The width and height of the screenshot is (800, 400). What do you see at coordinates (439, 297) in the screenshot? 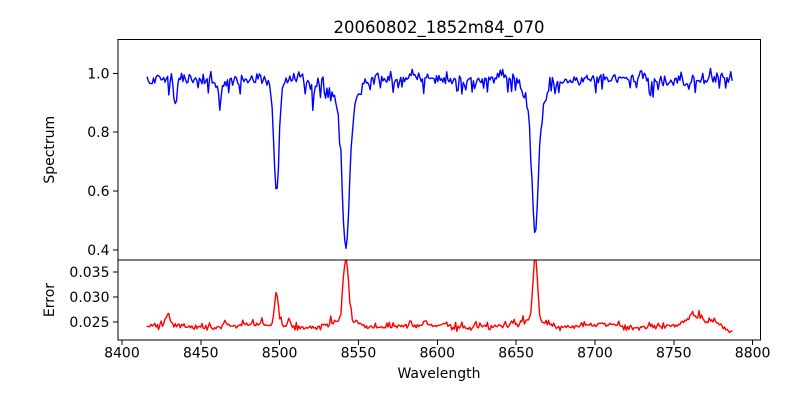
I see `error-line` at bounding box center [439, 297].